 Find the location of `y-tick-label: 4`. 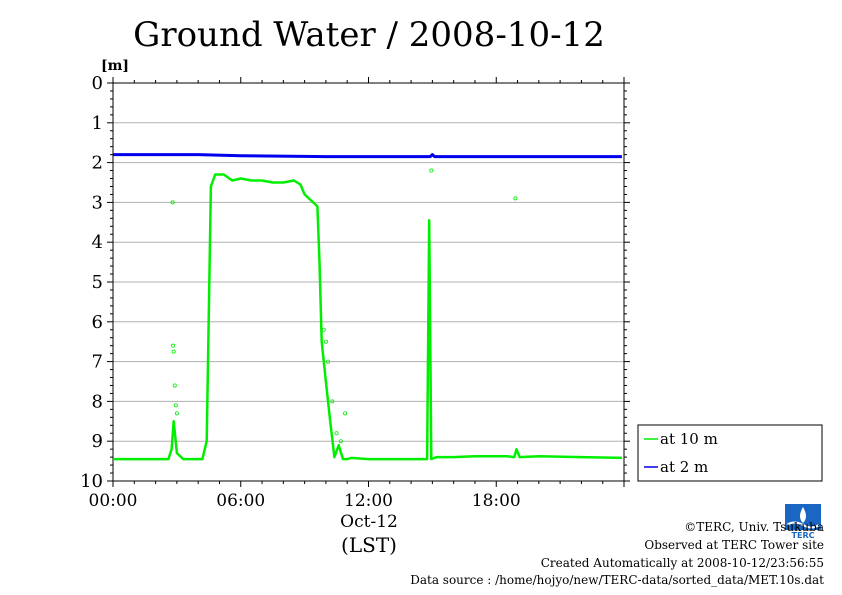

y-tick-label: 4 is located at coordinates (97, 242).